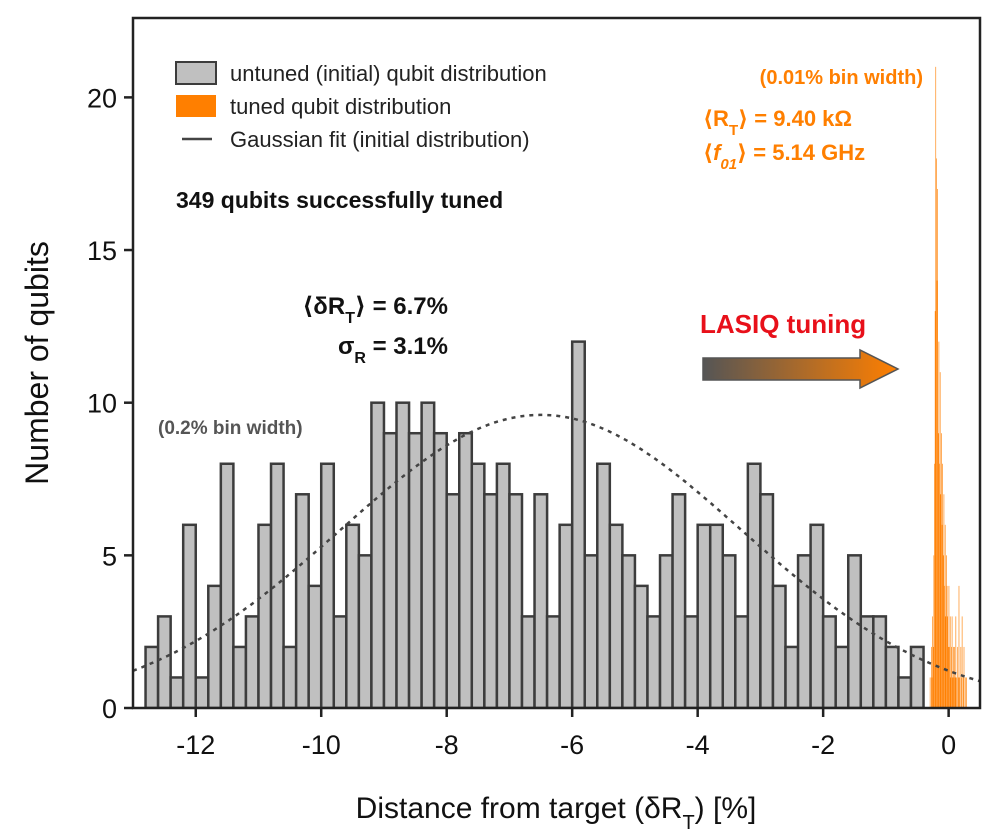  What do you see at coordinates (195, 745) in the screenshot?
I see `x-tick-label: -12` at bounding box center [195, 745].